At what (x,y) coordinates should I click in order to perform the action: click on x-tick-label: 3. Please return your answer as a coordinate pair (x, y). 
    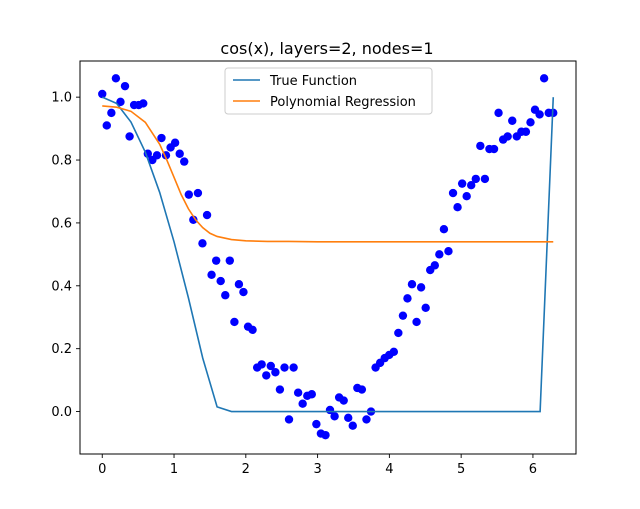
    Looking at the image, I should click on (317, 469).